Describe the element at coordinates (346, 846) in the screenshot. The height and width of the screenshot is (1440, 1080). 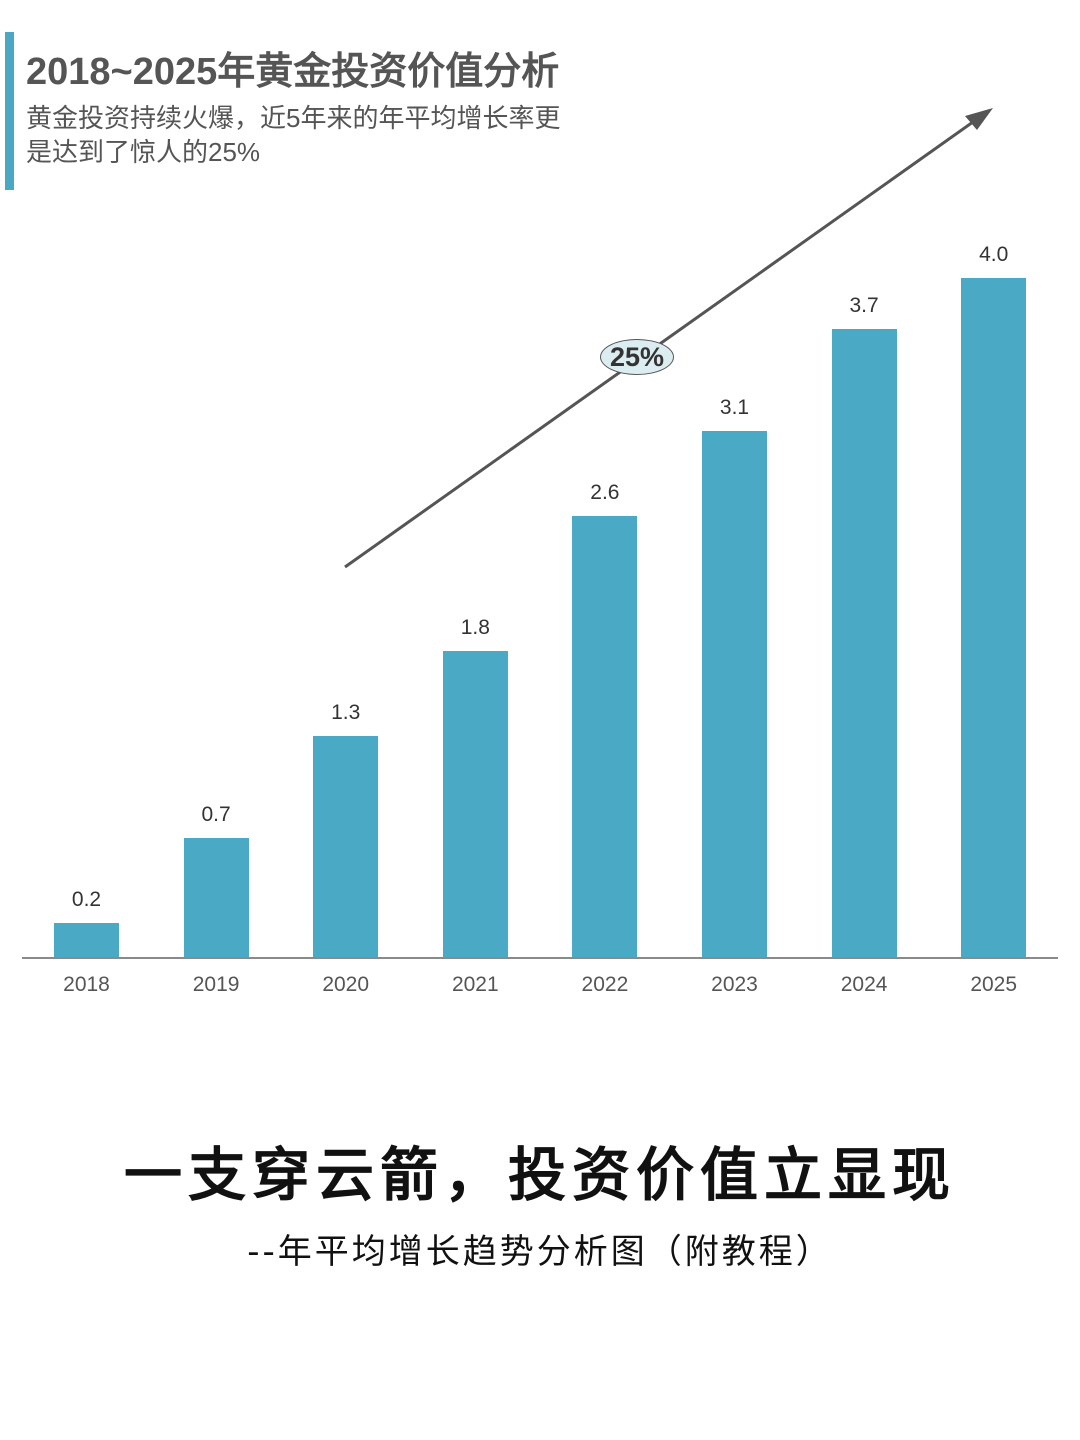
I see `bar-2020` at that location.